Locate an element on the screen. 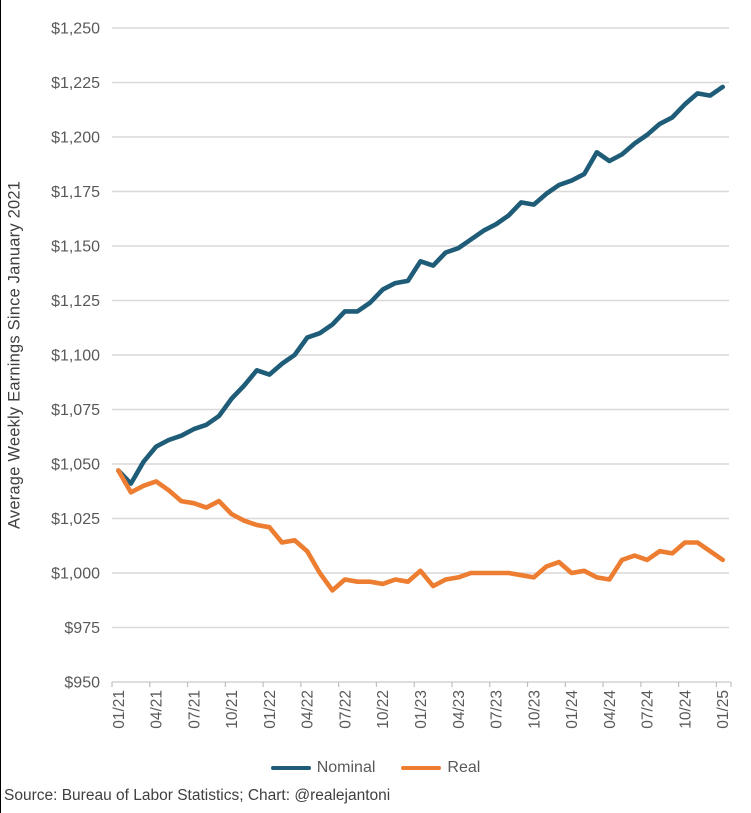 The height and width of the screenshot is (813, 751). y-axis-tick-label: $1,000 is located at coordinates (75, 574).